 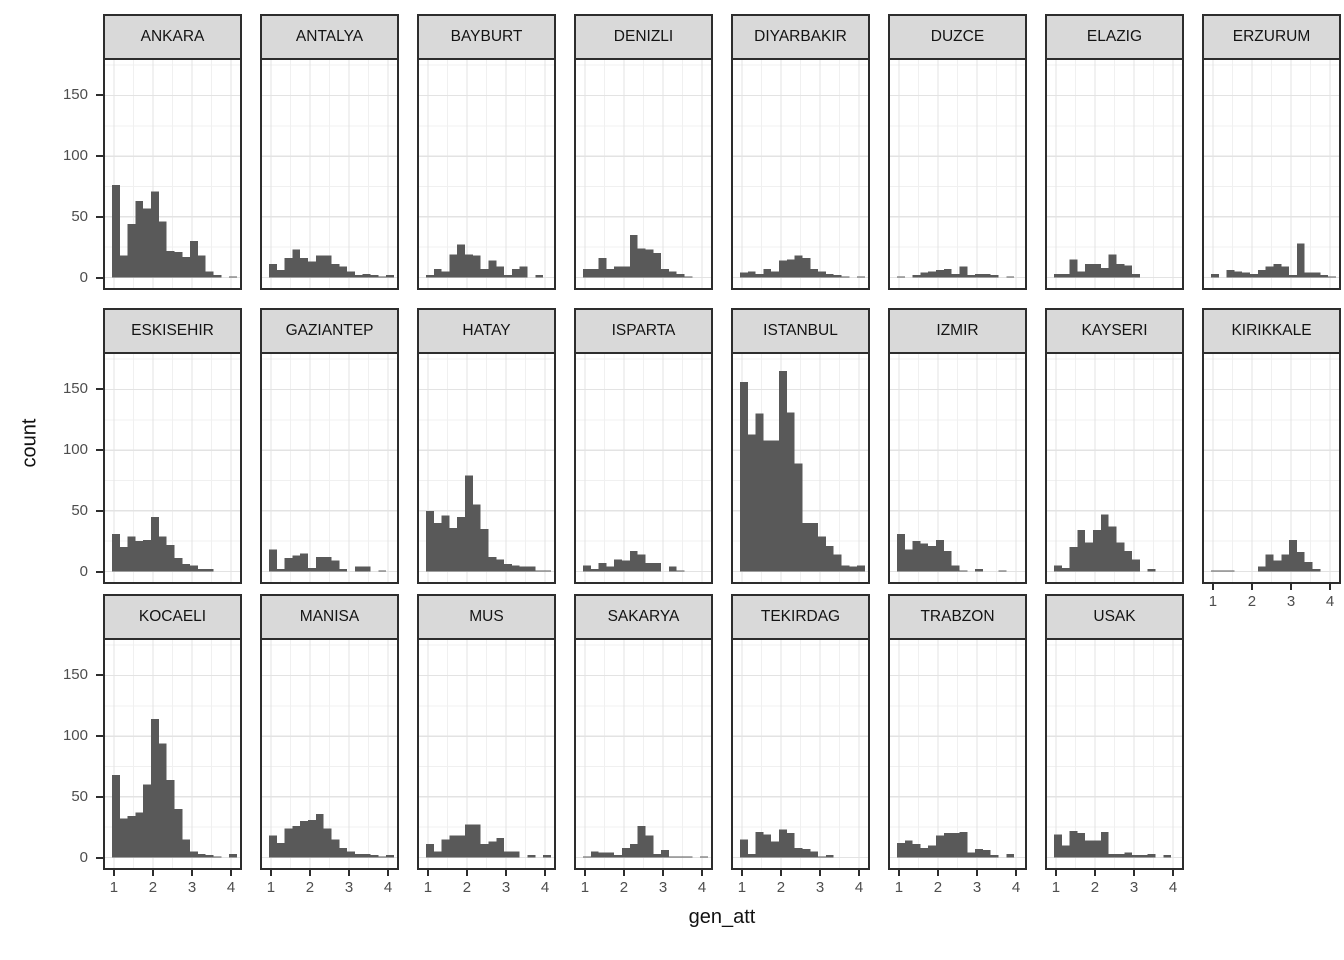 I want to click on facet-strip-label: ANTALYA, so click(x=329, y=36).